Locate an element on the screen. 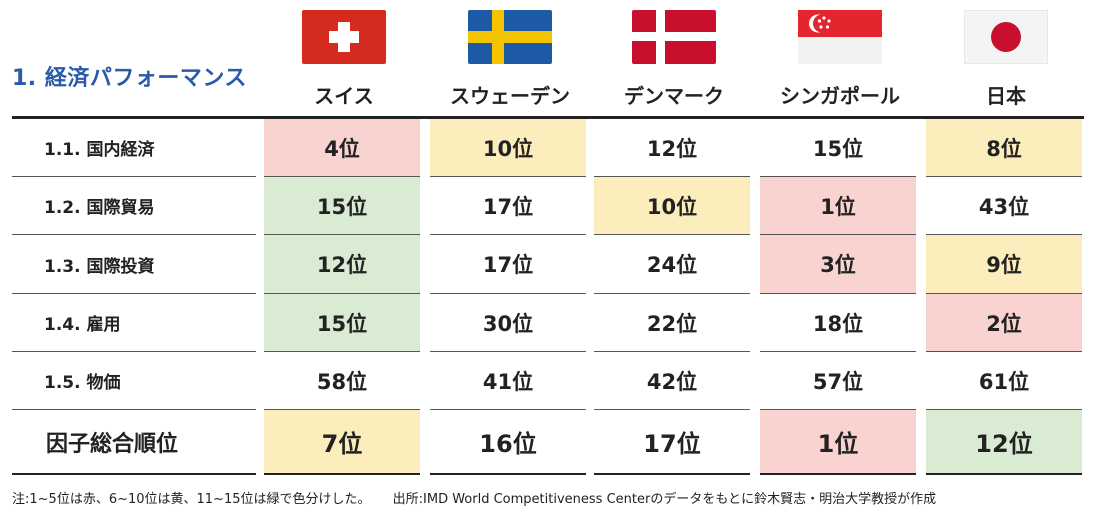 The image size is (1099, 520). country-name: シンガポール is located at coordinates (840, 96).